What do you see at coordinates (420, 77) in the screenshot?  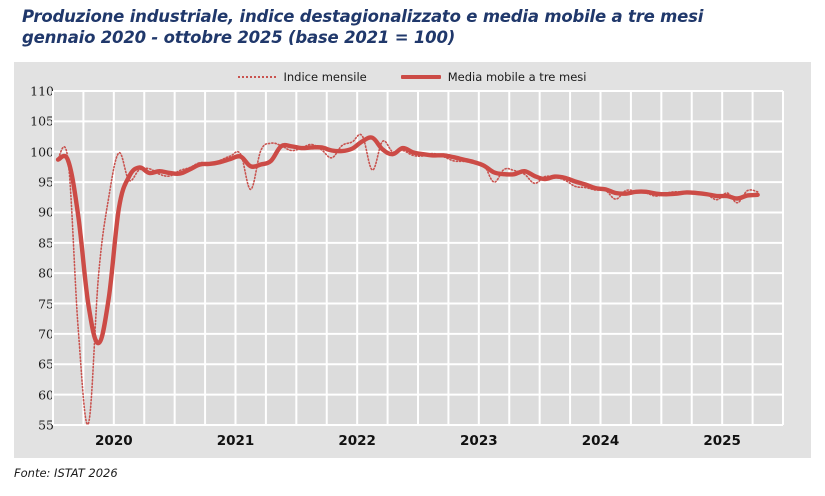 I see `solid-line-icon` at bounding box center [420, 77].